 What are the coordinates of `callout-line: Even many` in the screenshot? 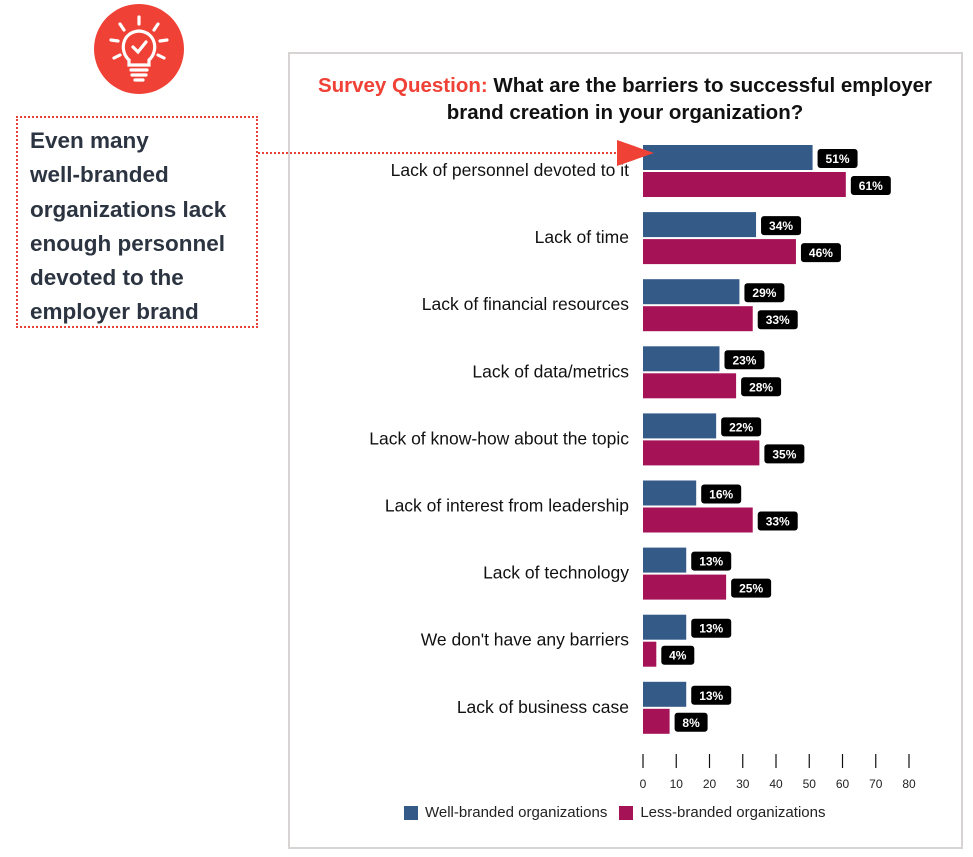 It's located at (89, 140).